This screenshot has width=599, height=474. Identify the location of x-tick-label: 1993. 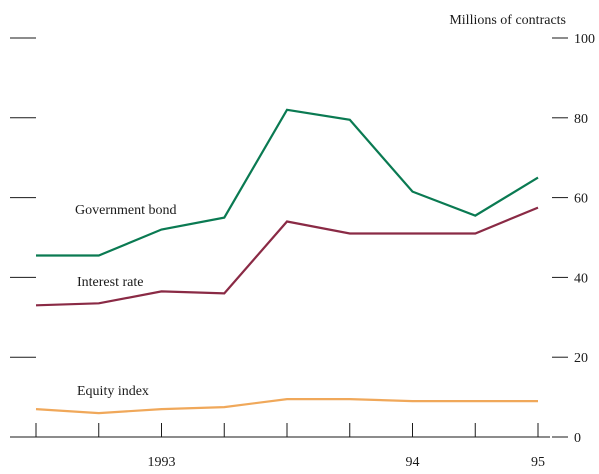
(162, 462).